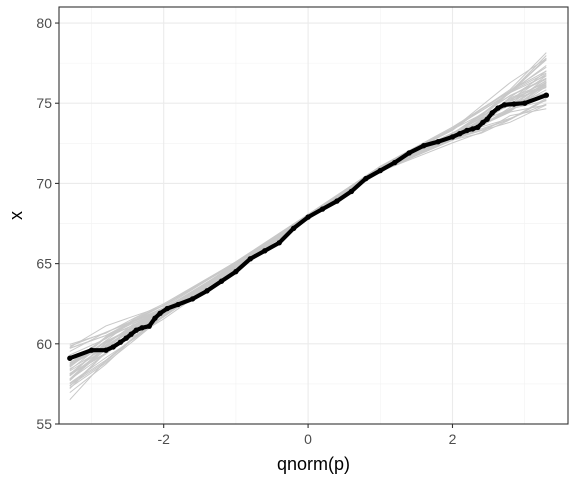 The width and height of the screenshot is (576, 480). Describe the element at coordinates (44, 23) in the screenshot. I see `y-tick-label: 80` at that location.